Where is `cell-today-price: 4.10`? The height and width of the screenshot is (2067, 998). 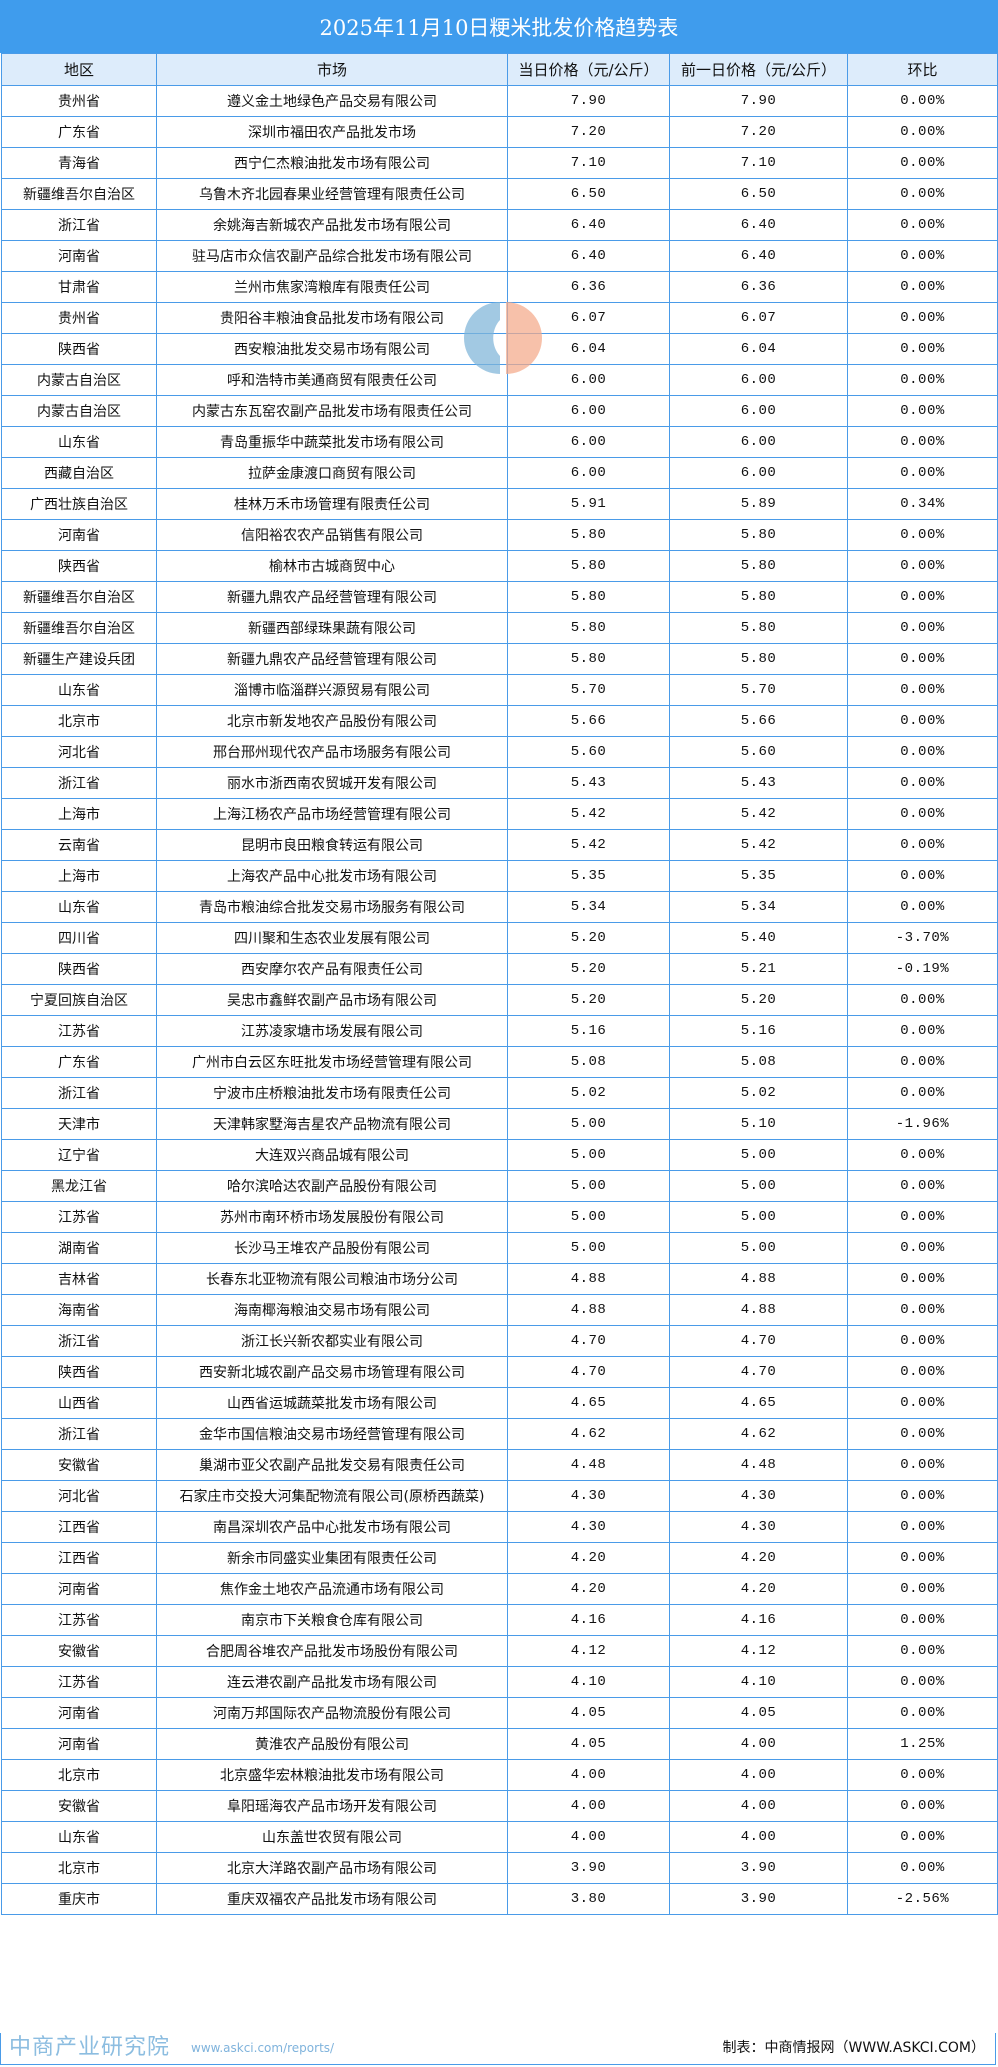
cell-today-price: 4.10 is located at coordinates (588, 1682).